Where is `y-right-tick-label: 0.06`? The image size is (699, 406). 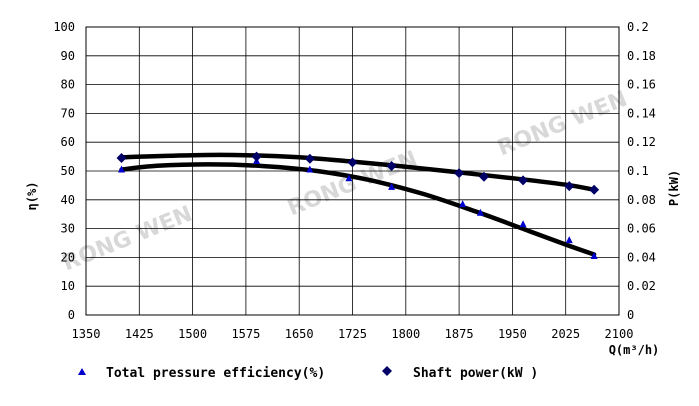 y-right-tick-label: 0.06 is located at coordinates (641, 229).